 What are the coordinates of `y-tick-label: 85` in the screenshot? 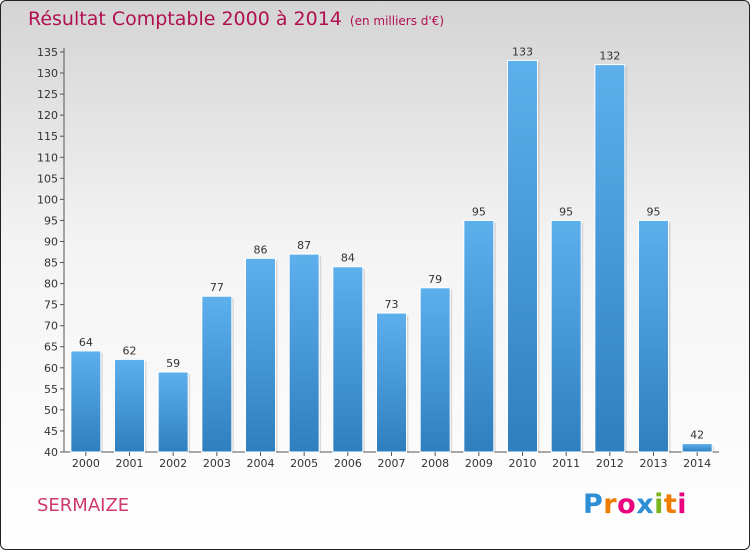 It's located at (51, 263).